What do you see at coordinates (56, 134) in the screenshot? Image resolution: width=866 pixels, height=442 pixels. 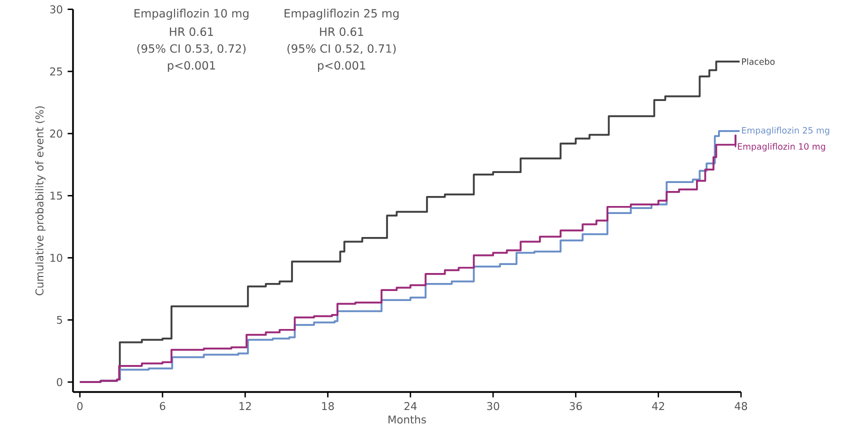 I see `y-tick-label: 20` at bounding box center [56, 134].